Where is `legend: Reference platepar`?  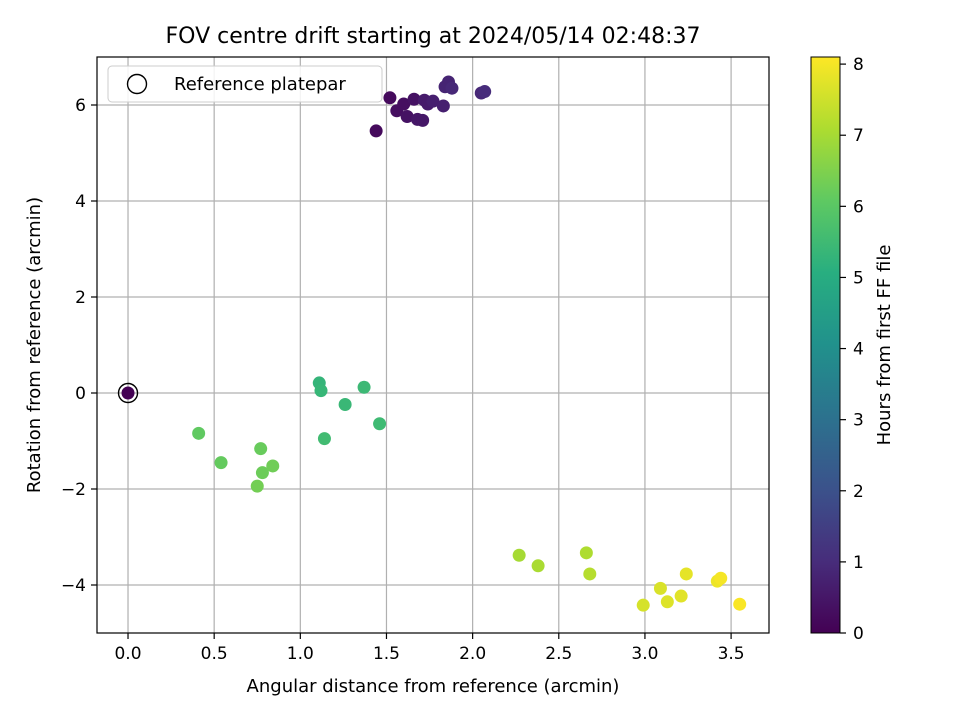 legend: Reference platepar is located at coordinates (245, 84).